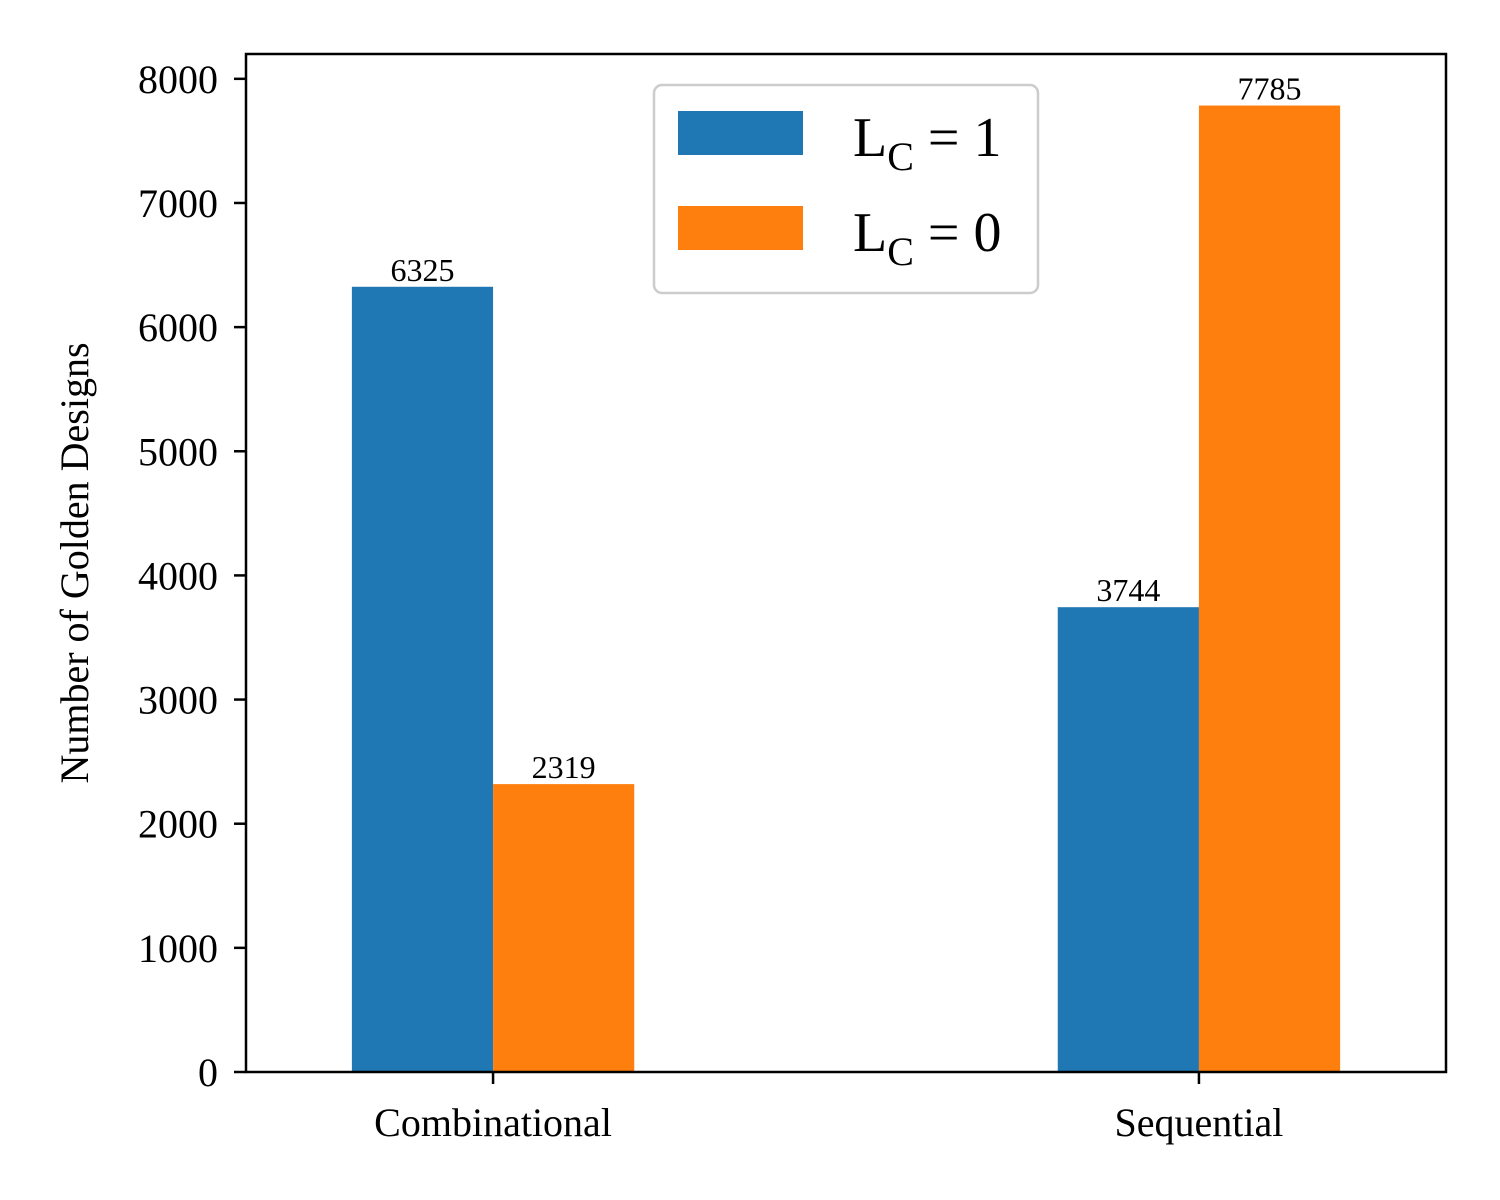  What do you see at coordinates (927, 143) in the screenshot?
I see `legend-label-series-1: LC = 1` at bounding box center [927, 143].